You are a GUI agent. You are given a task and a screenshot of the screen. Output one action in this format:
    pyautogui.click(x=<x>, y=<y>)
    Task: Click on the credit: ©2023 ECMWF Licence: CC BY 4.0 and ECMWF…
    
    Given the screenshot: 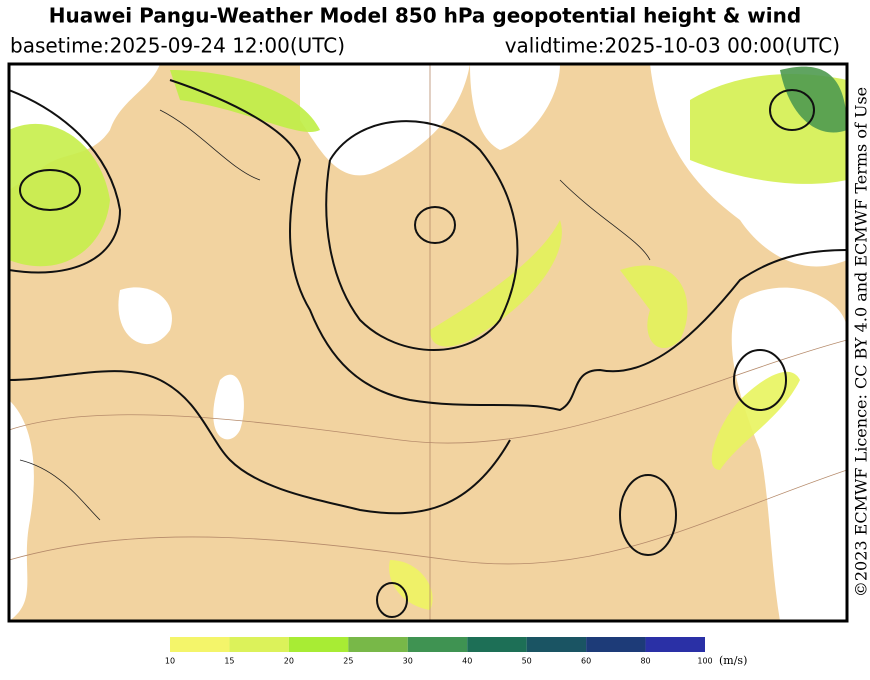 What is the action you would take?
    pyautogui.click(x=861, y=342)
    